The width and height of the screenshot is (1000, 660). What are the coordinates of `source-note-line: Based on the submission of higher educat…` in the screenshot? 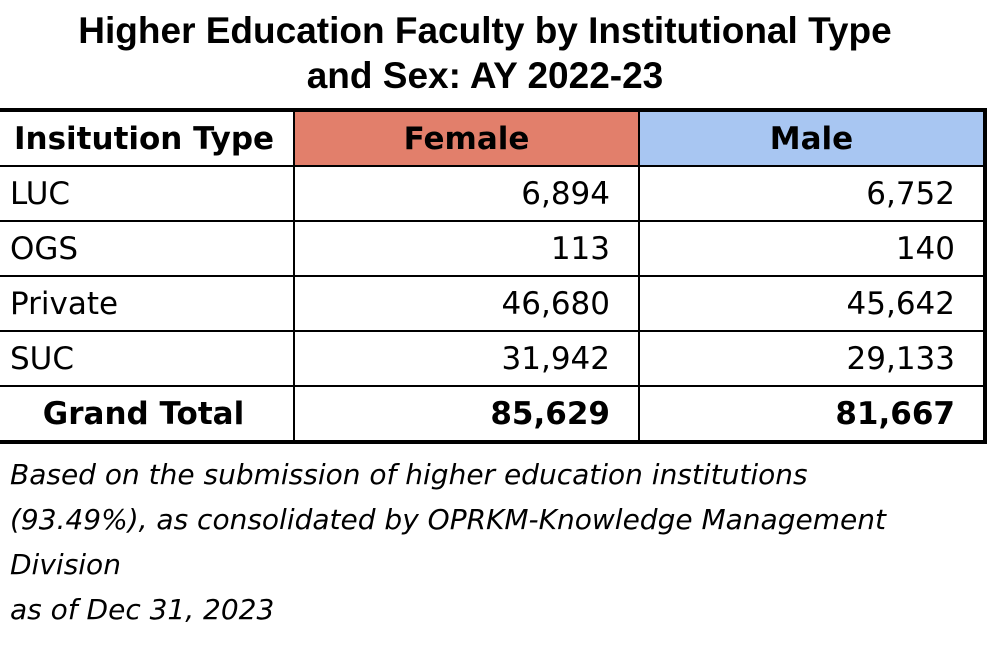 It's located at (409, 474).